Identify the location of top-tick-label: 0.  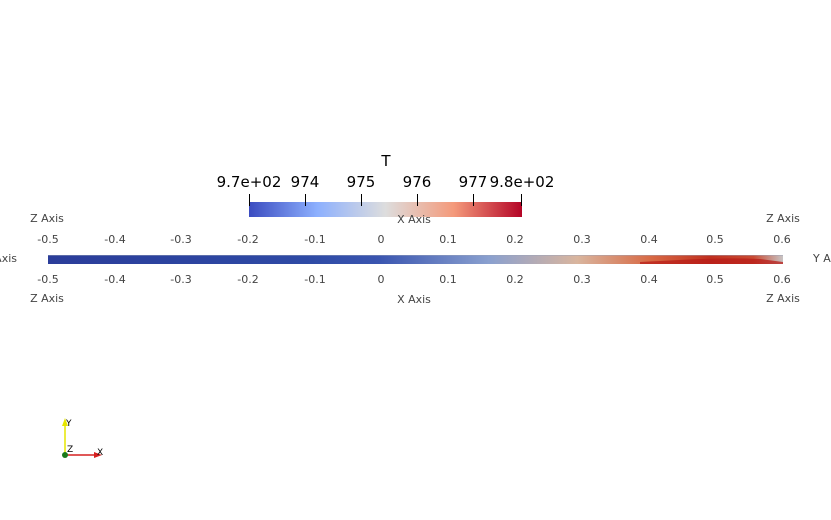
(381, 239).